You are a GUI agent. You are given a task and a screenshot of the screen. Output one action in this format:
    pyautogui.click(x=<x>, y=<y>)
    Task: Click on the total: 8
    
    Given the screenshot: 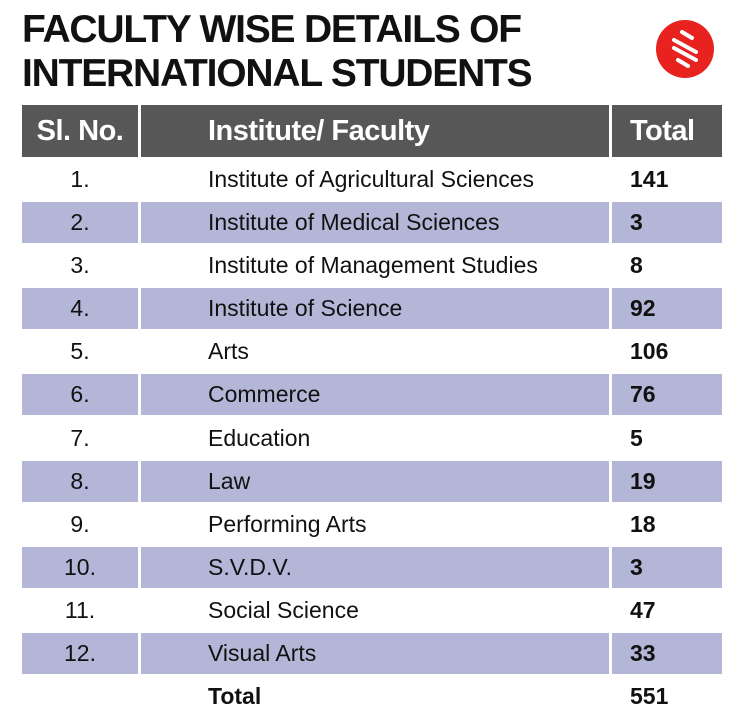 What is the action you would take?
    pyautogui.click(x=636, y=265)
    